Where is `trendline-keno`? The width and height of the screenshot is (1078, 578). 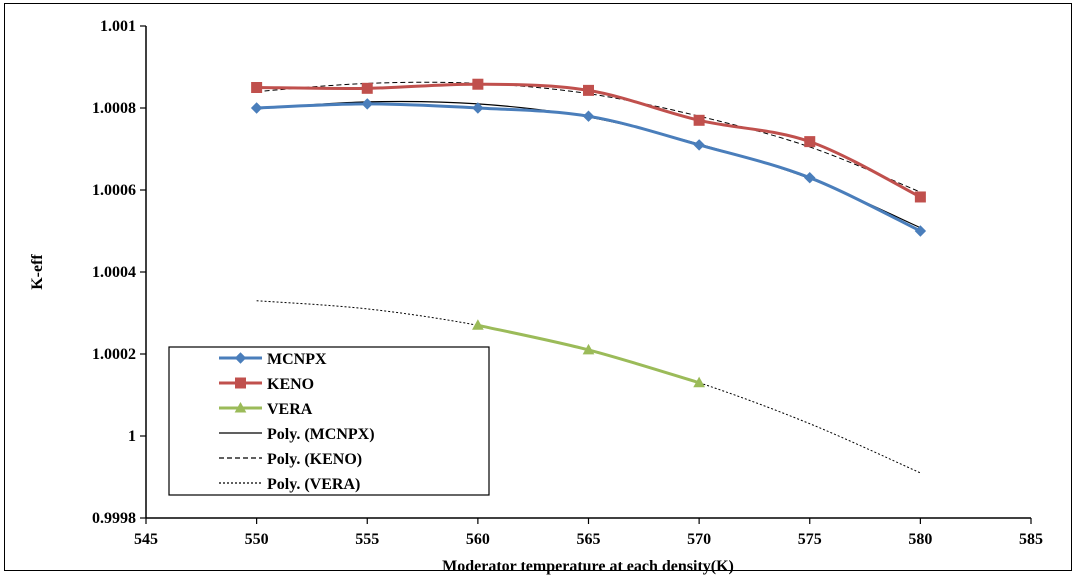
trendline-keno is located at coordinates (588, 137).